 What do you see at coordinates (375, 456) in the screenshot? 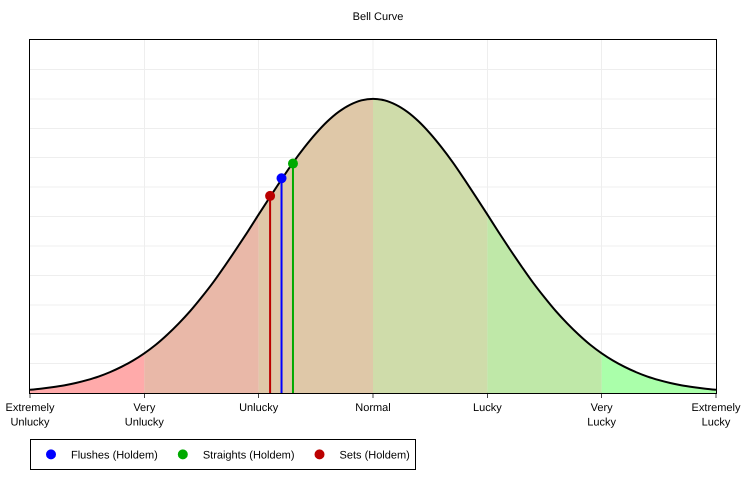
I see `legend-label: Sets (Holdem)` at bounding box center [375, 456].